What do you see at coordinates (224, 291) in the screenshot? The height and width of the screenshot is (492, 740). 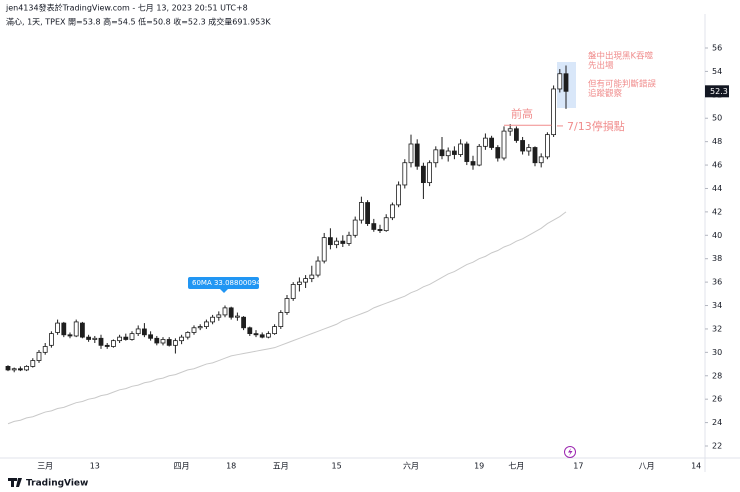 I see `ma-label-pointer` at bounding box center [224, 291].